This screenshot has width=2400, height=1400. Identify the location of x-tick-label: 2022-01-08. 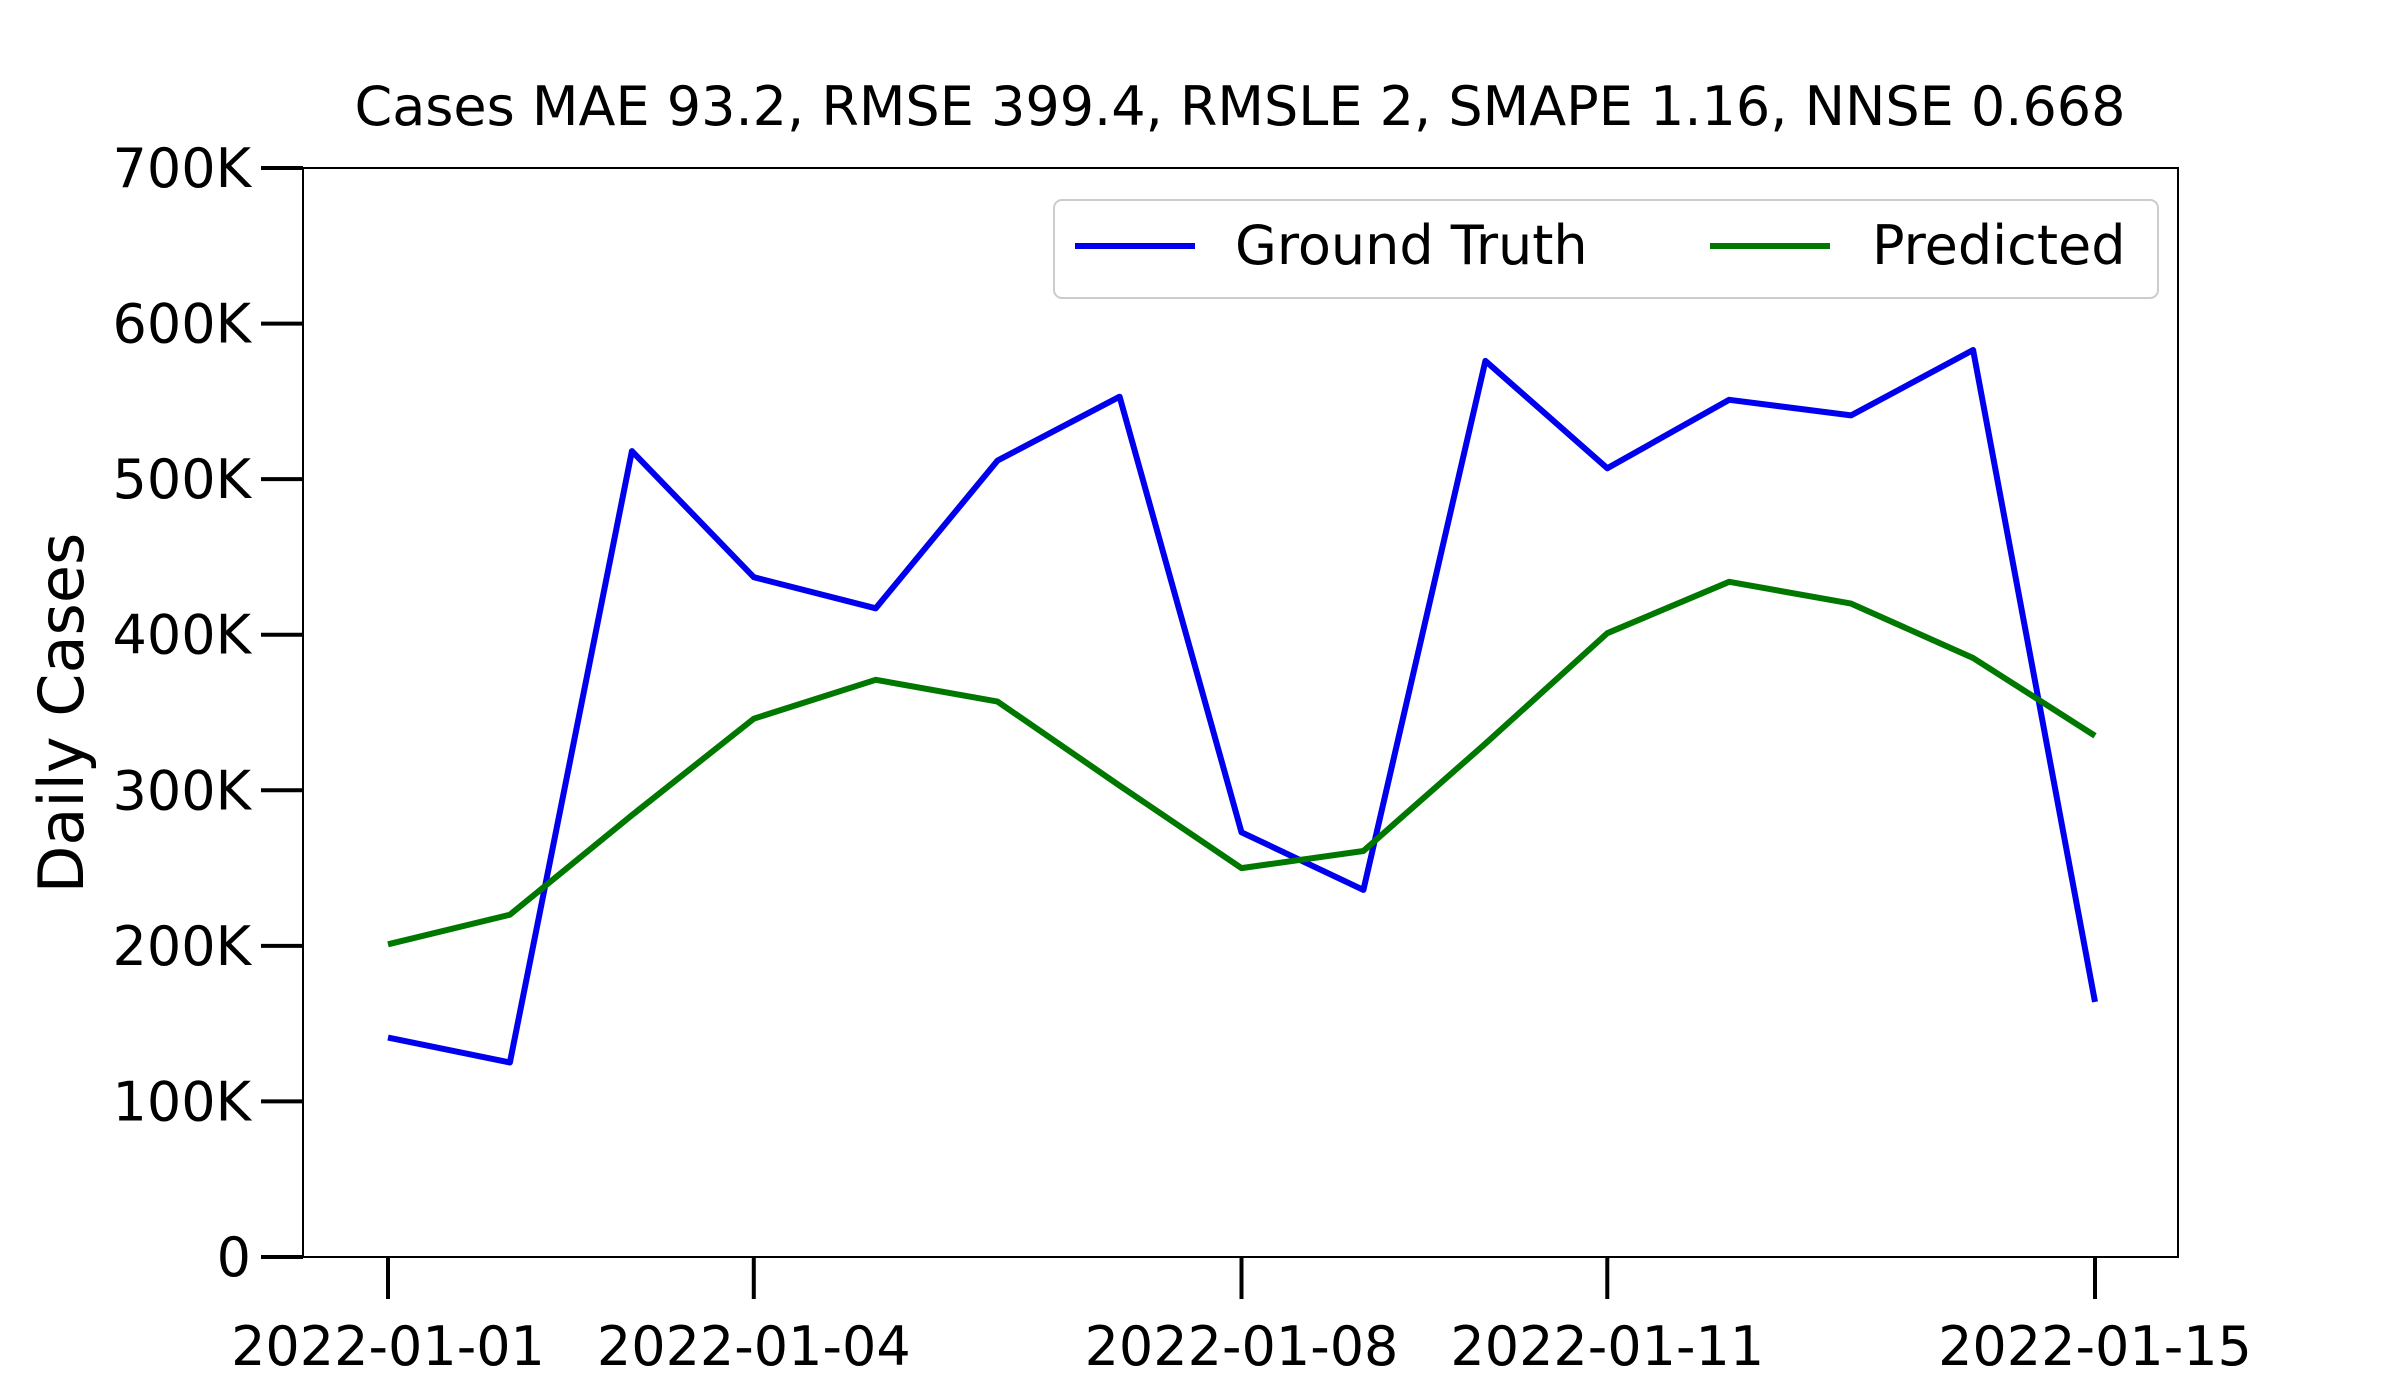
(1242, 1346).